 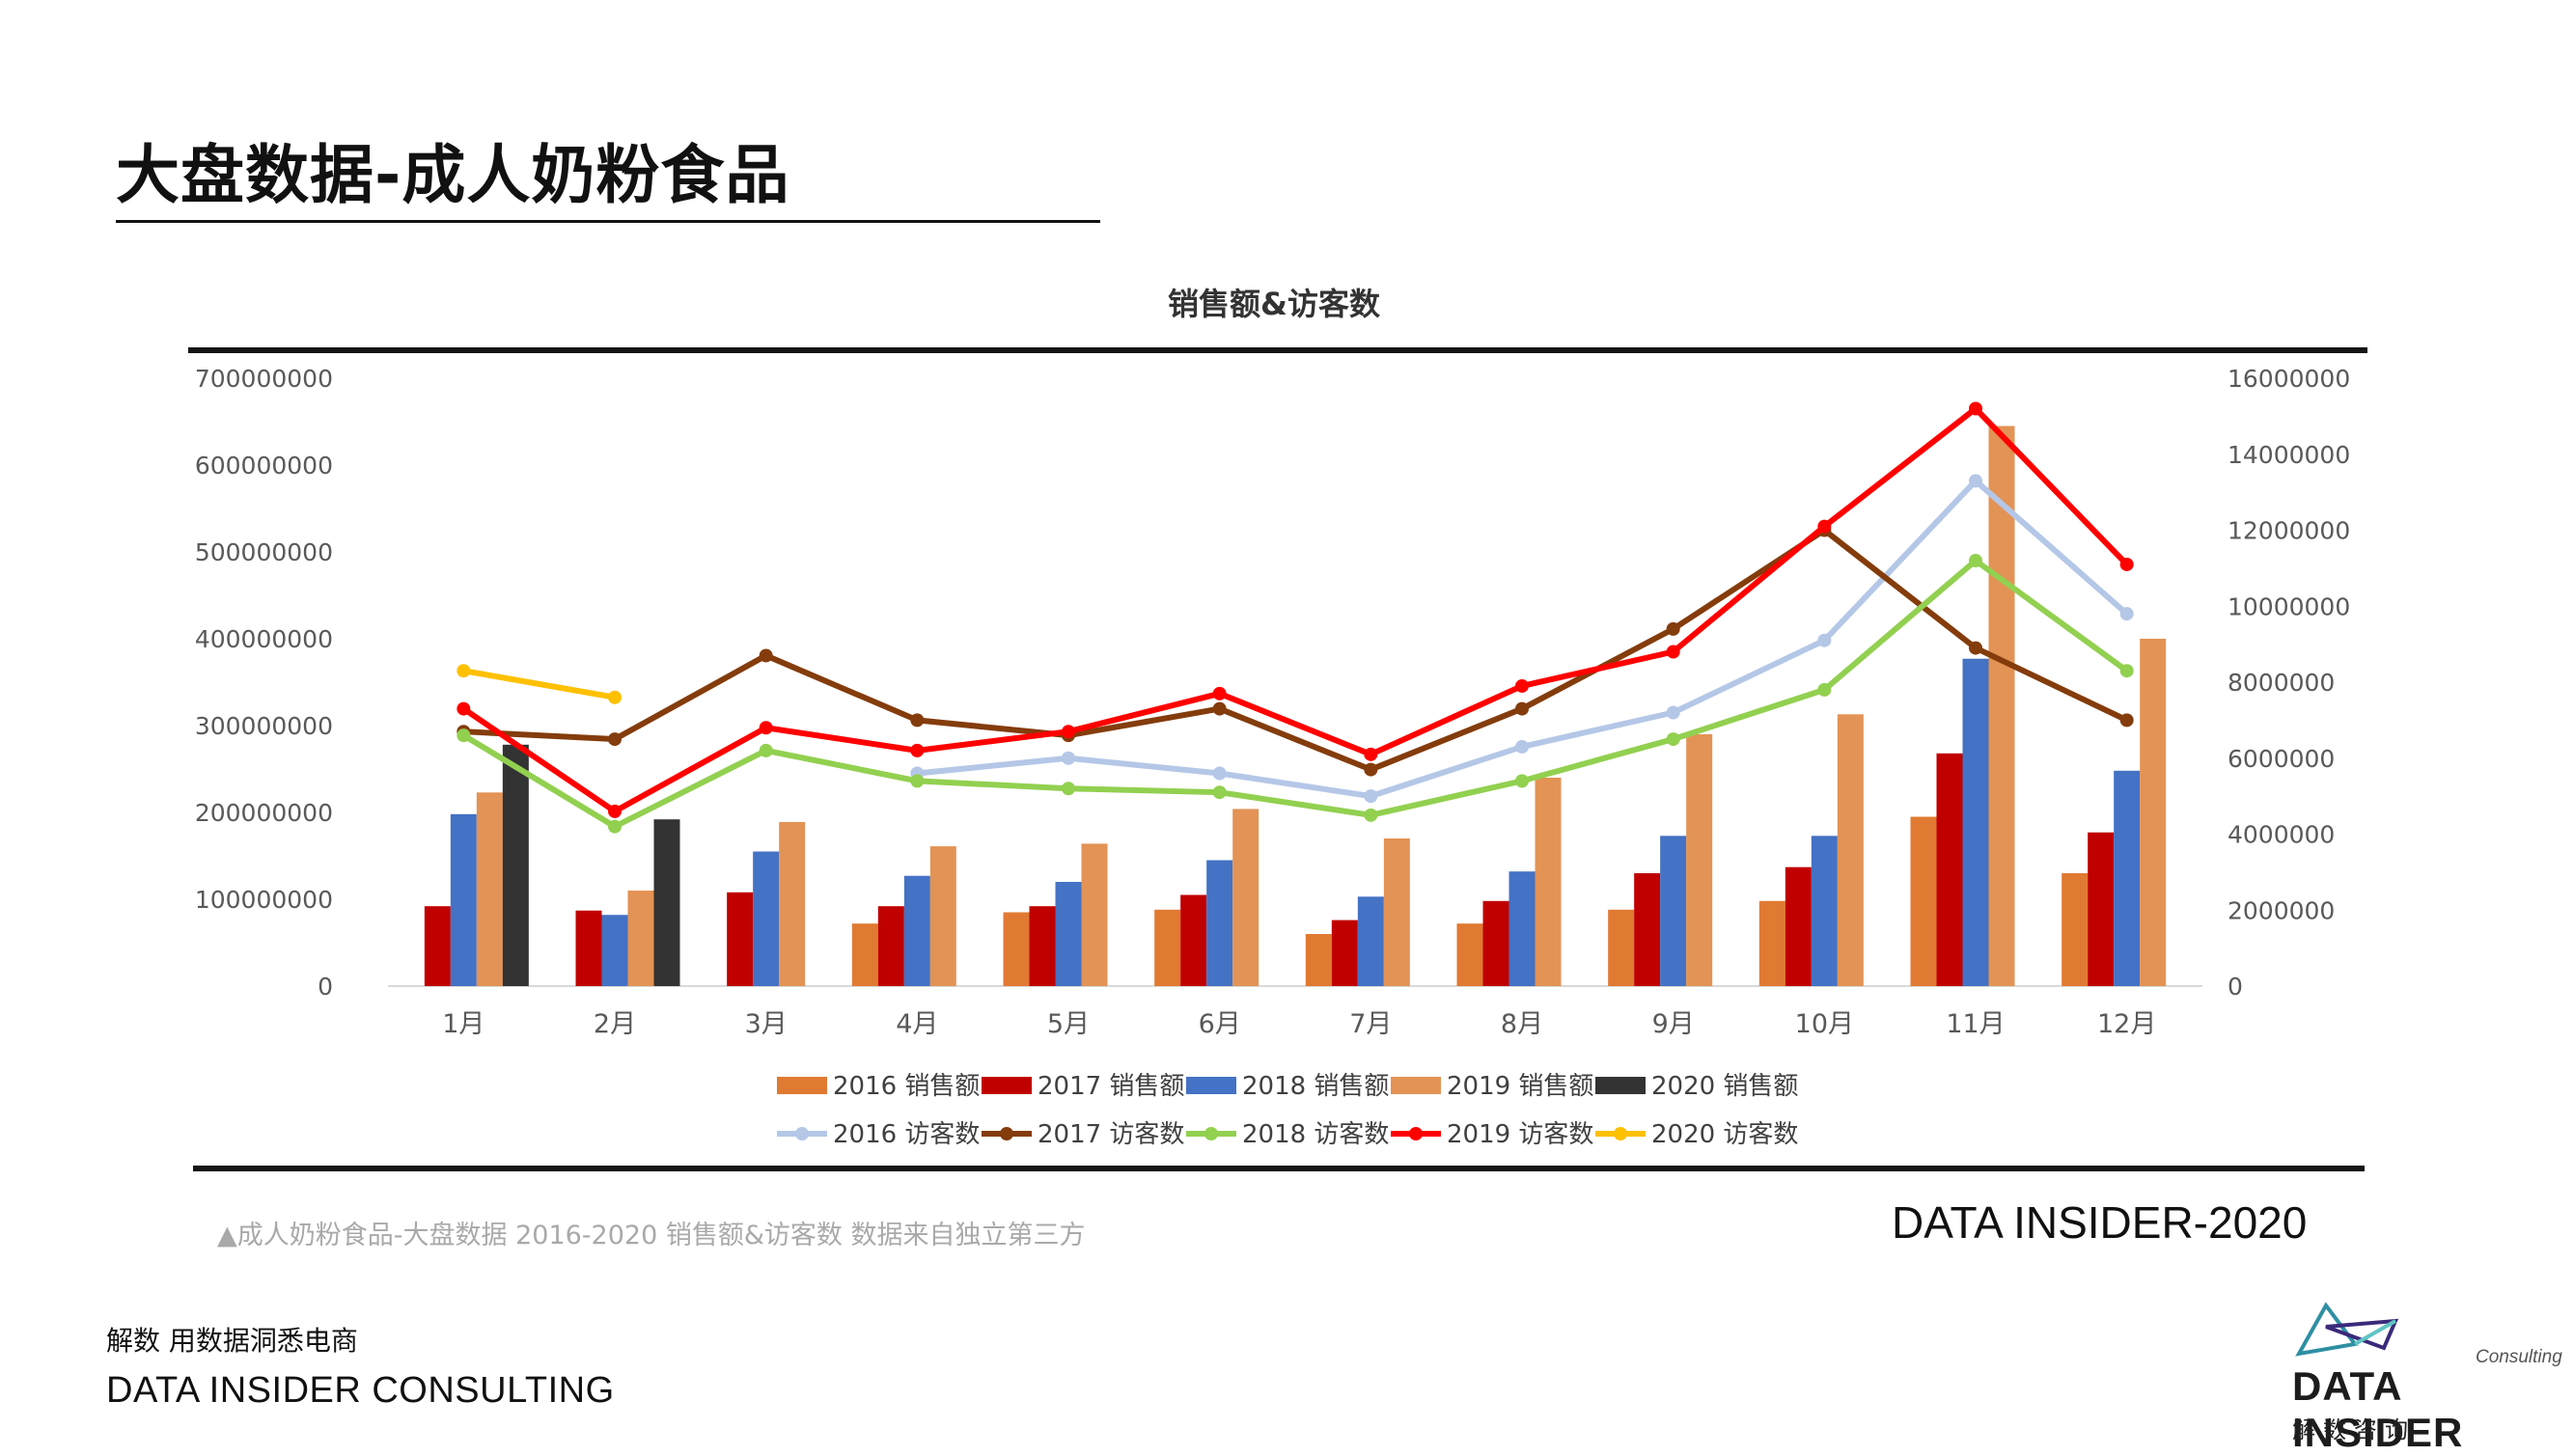 What do you see at coordinates (2289, 531) in the screenshot?
I see `y-right-tick-label: 12000000` at bounding box center [2289, 531].